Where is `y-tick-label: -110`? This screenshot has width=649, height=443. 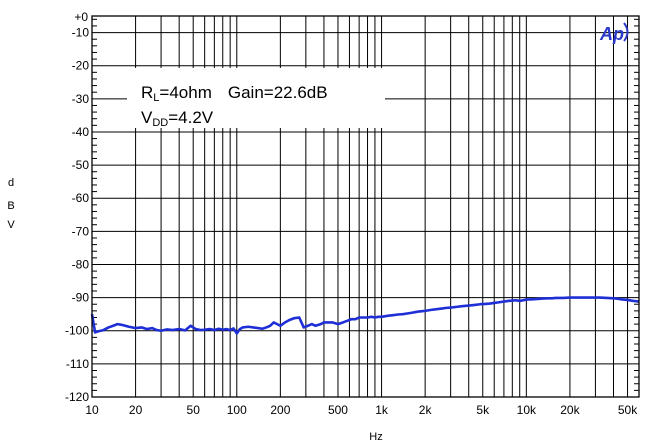 y-tick-label: -110 is located at coordinates (77, 364).